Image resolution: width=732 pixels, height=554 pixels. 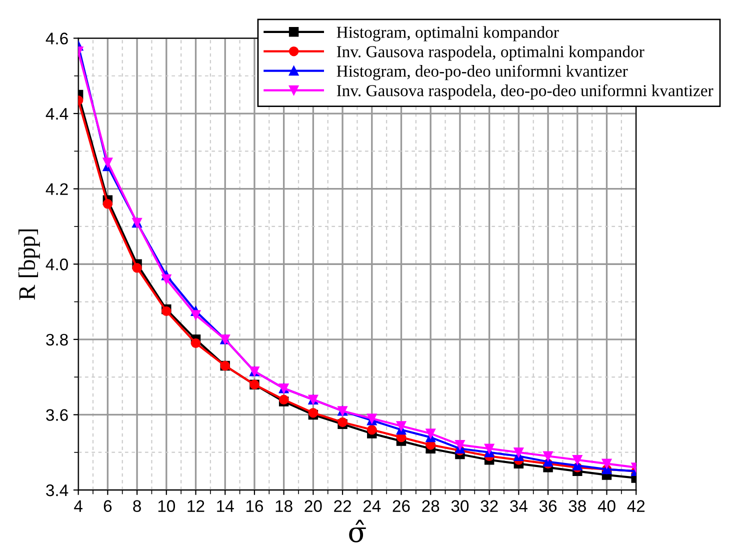 I want to click on y-tick-label: 4.4, so click(x=57, y=114).